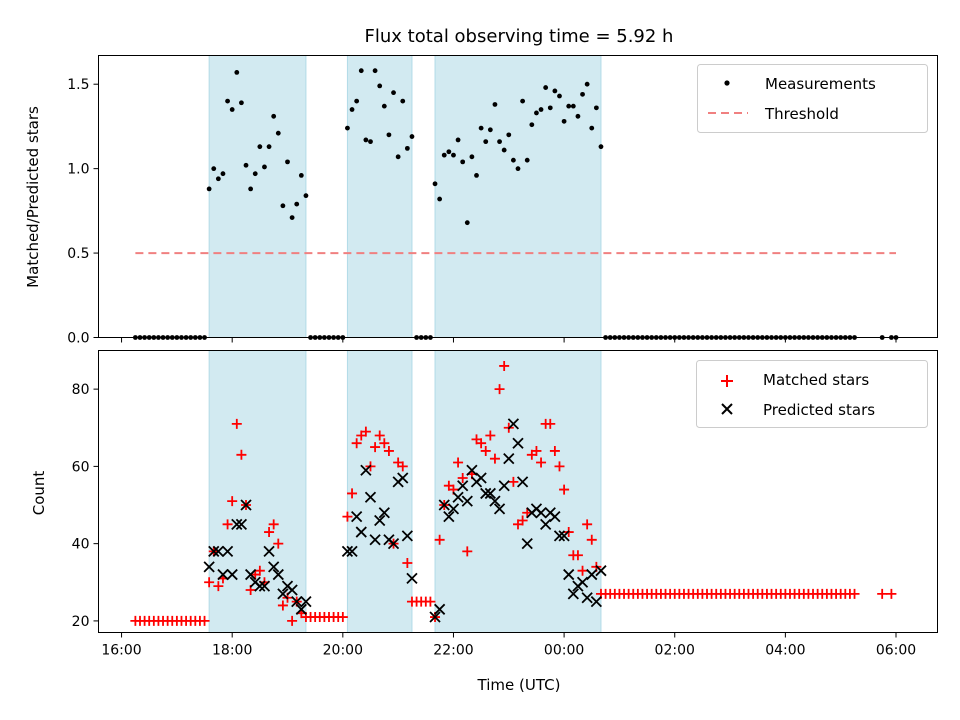 The image size is (960, 720). What do you see at coordinates (727, 83) in the screenshot?
I see `legend-measurements-marker` at bounding box center [727, 83].